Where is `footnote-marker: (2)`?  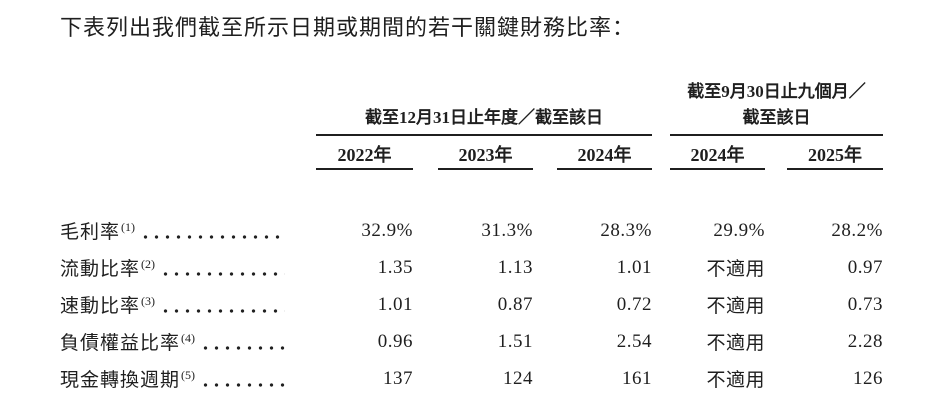
footnote-marker: (2) is located at coordinates (148, 263).